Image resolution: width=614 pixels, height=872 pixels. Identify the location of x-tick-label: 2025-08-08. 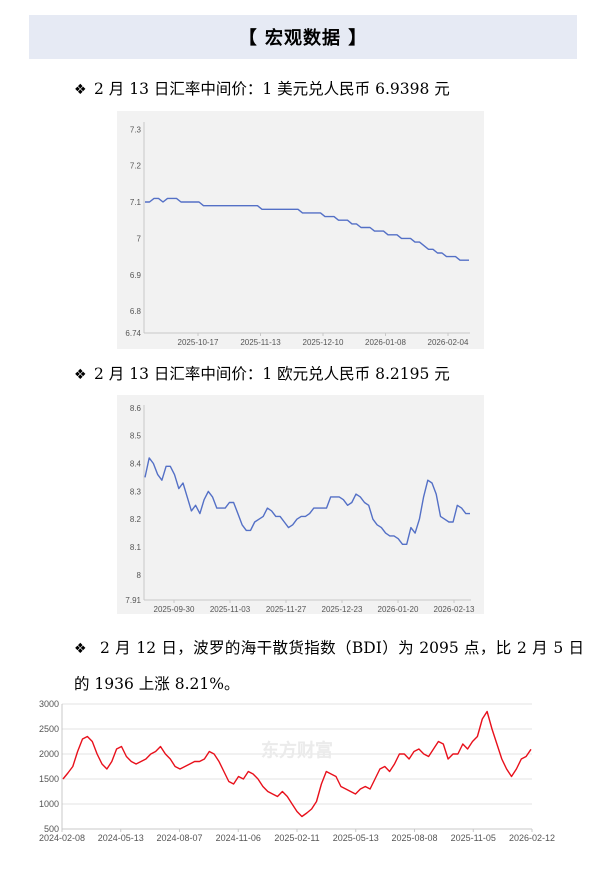
(414, 838).